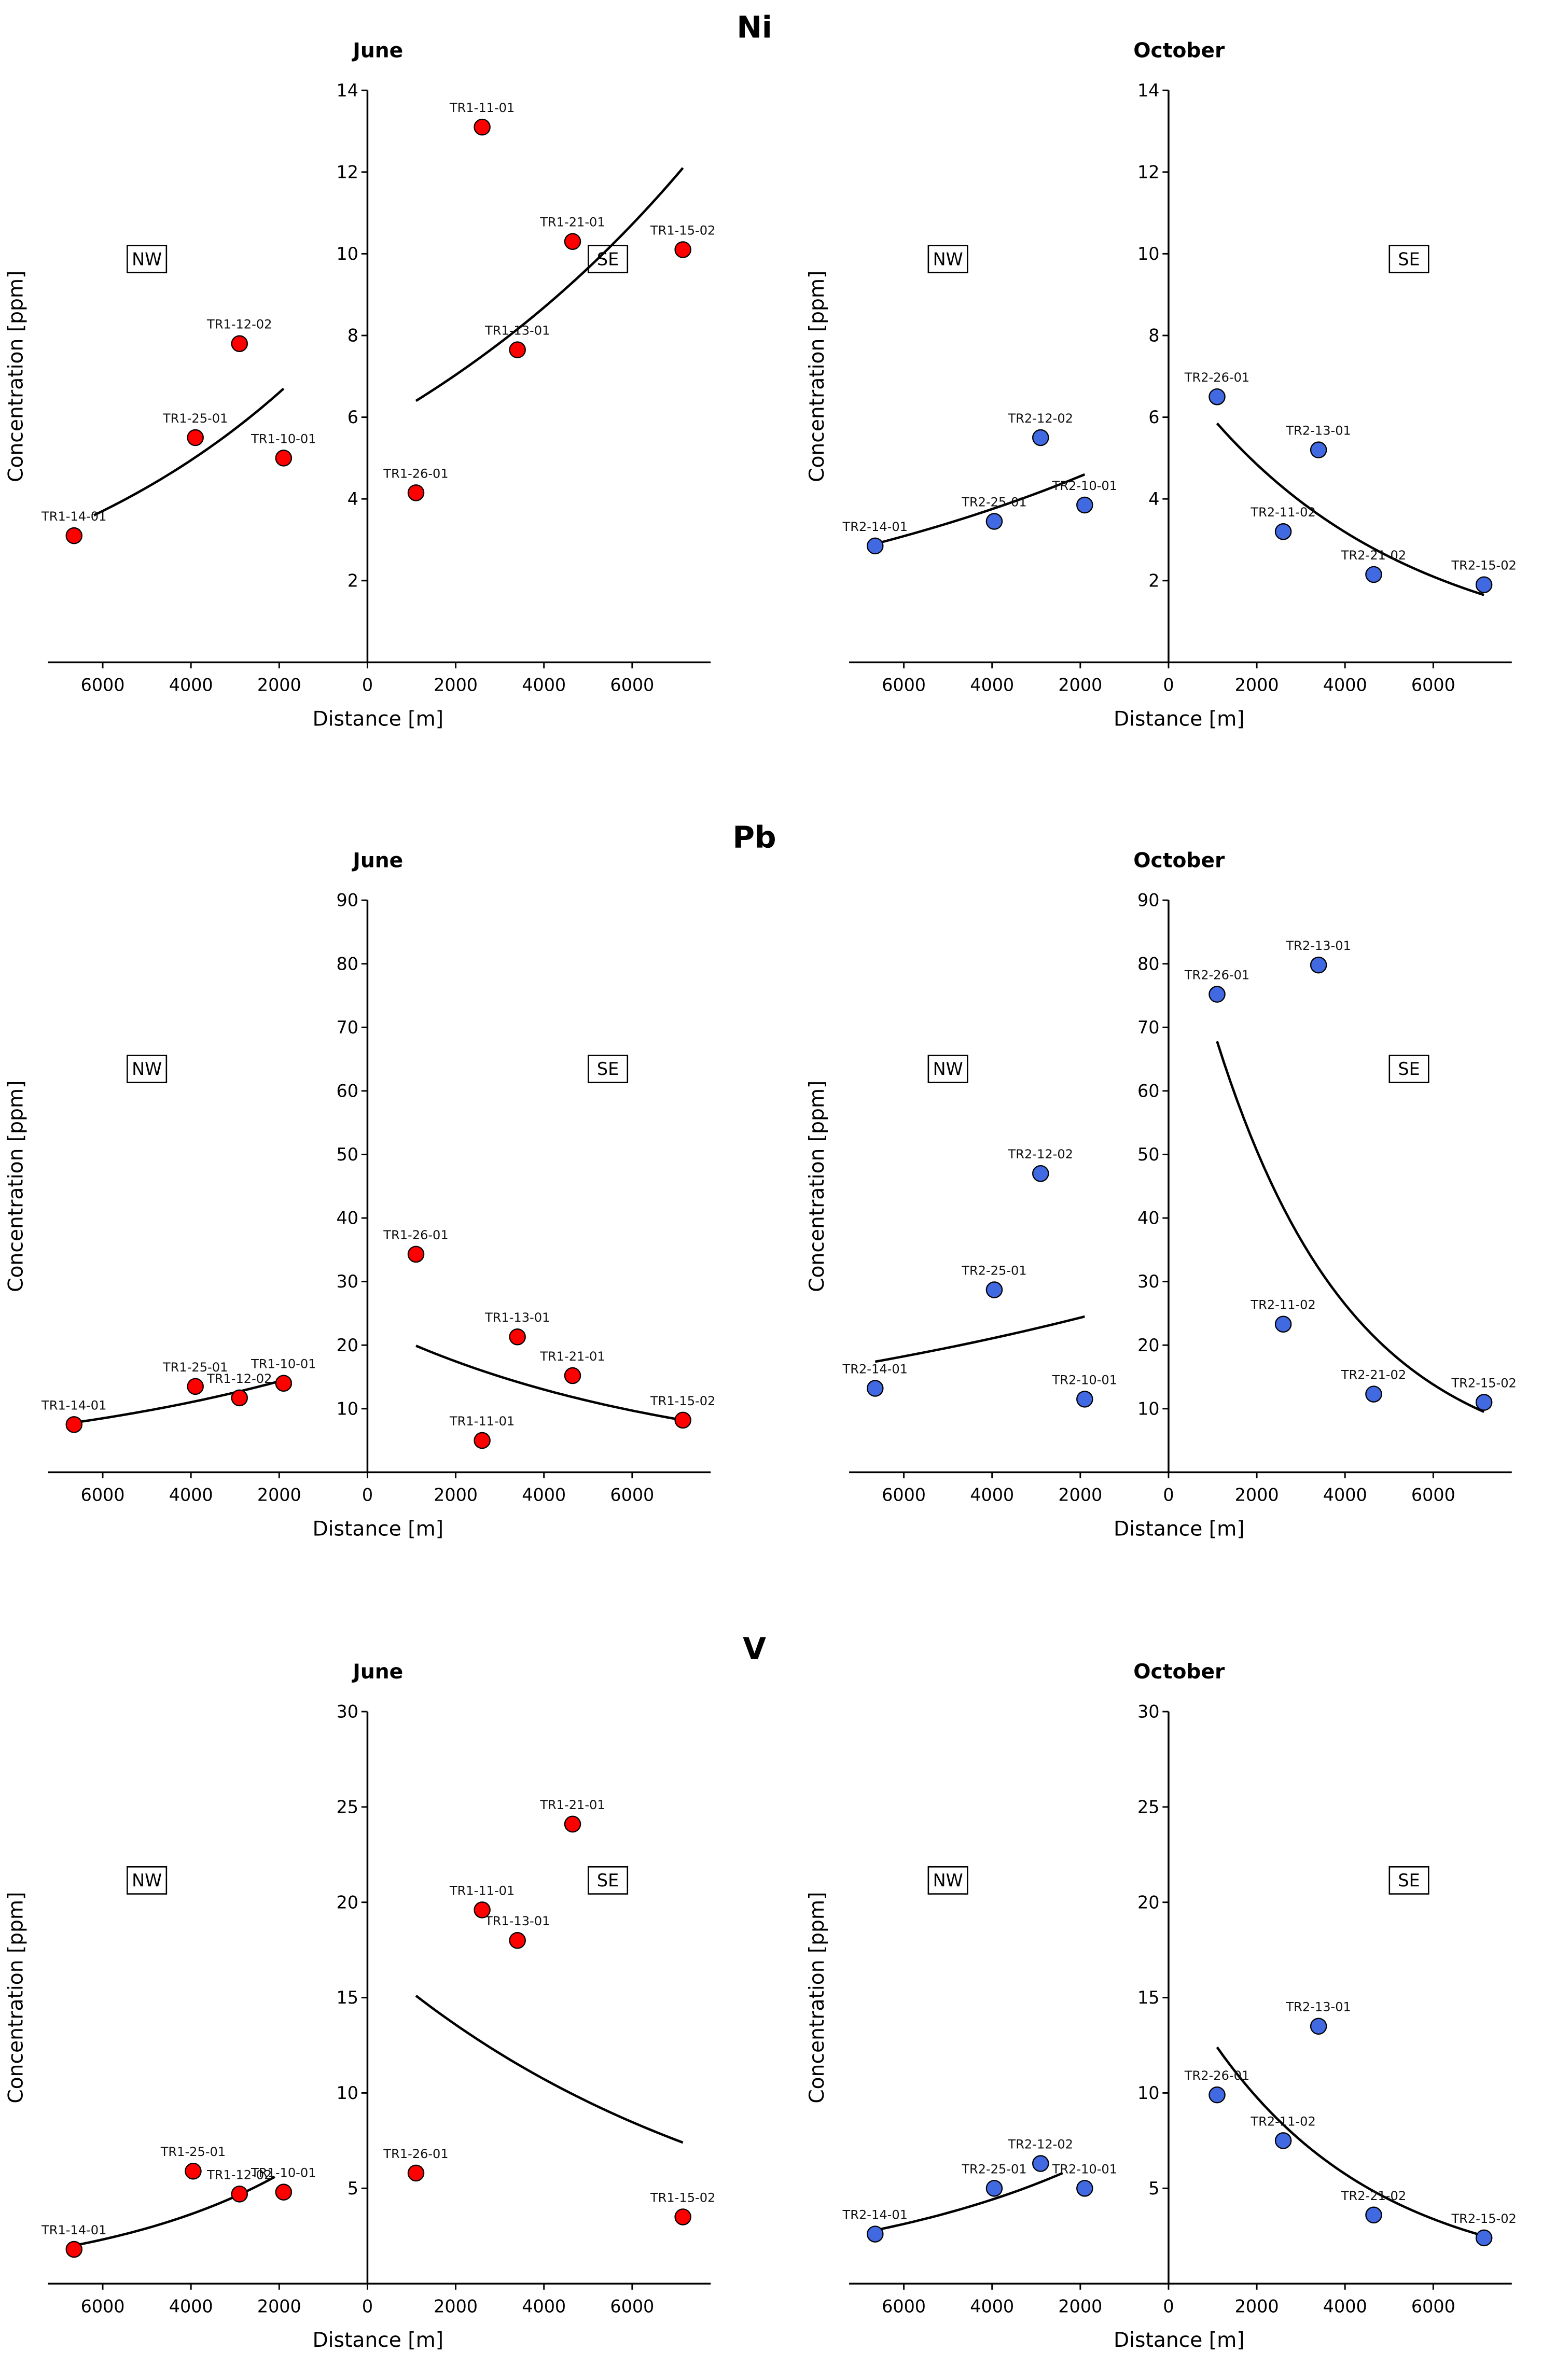 Image resolution: width=1542 pixels, height=2380 pixels. Describe the element at coordinates (517, 1317) in the screenshot. I see `data-point-label: TR1-13-01` at that location.